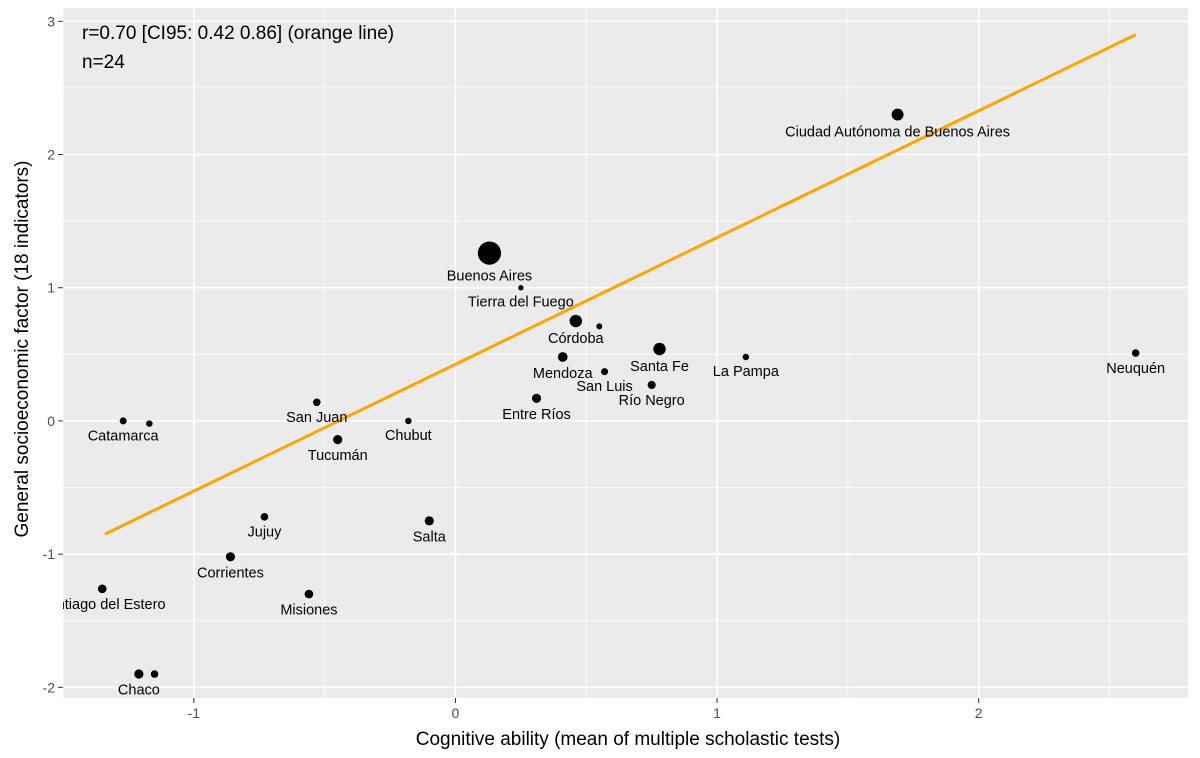 This screenshot has width=1200, height=758. What do you see at coordinates (49, 687) in the screenshot?
I see `y-tick-label: -2` at bounding box center [49, 687].